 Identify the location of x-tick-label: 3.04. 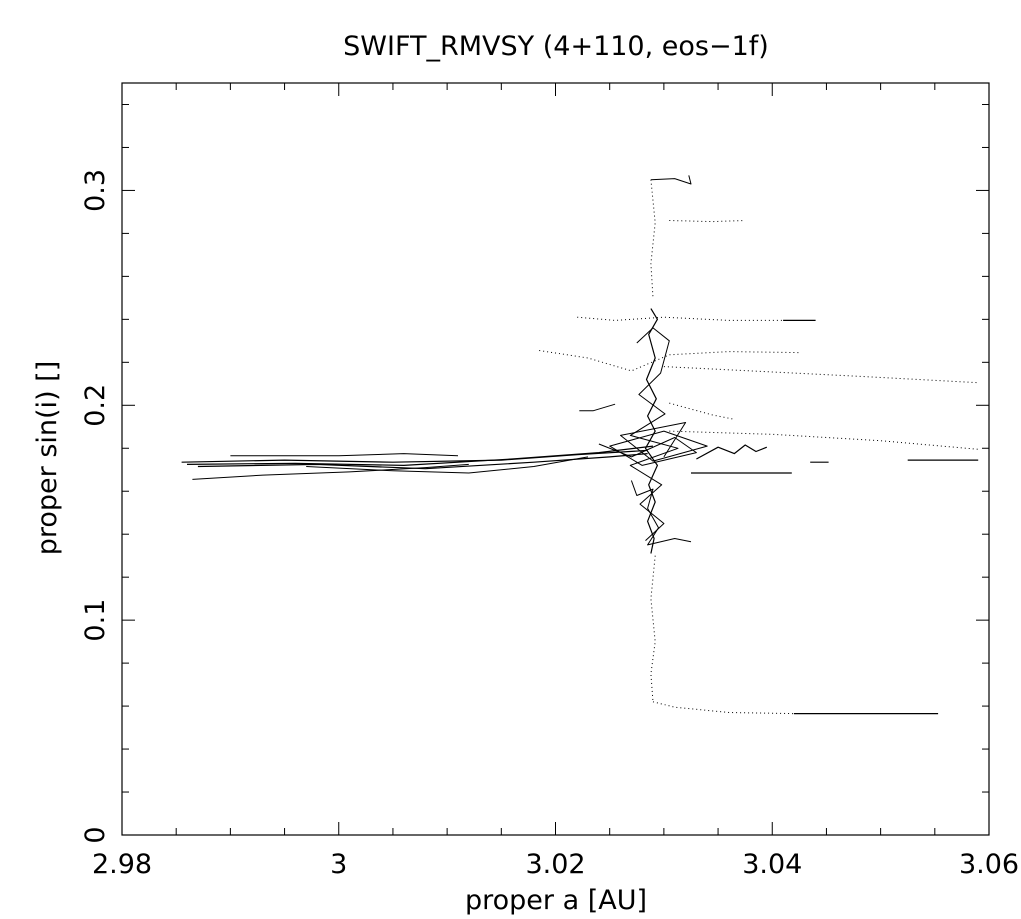
(772, 864).